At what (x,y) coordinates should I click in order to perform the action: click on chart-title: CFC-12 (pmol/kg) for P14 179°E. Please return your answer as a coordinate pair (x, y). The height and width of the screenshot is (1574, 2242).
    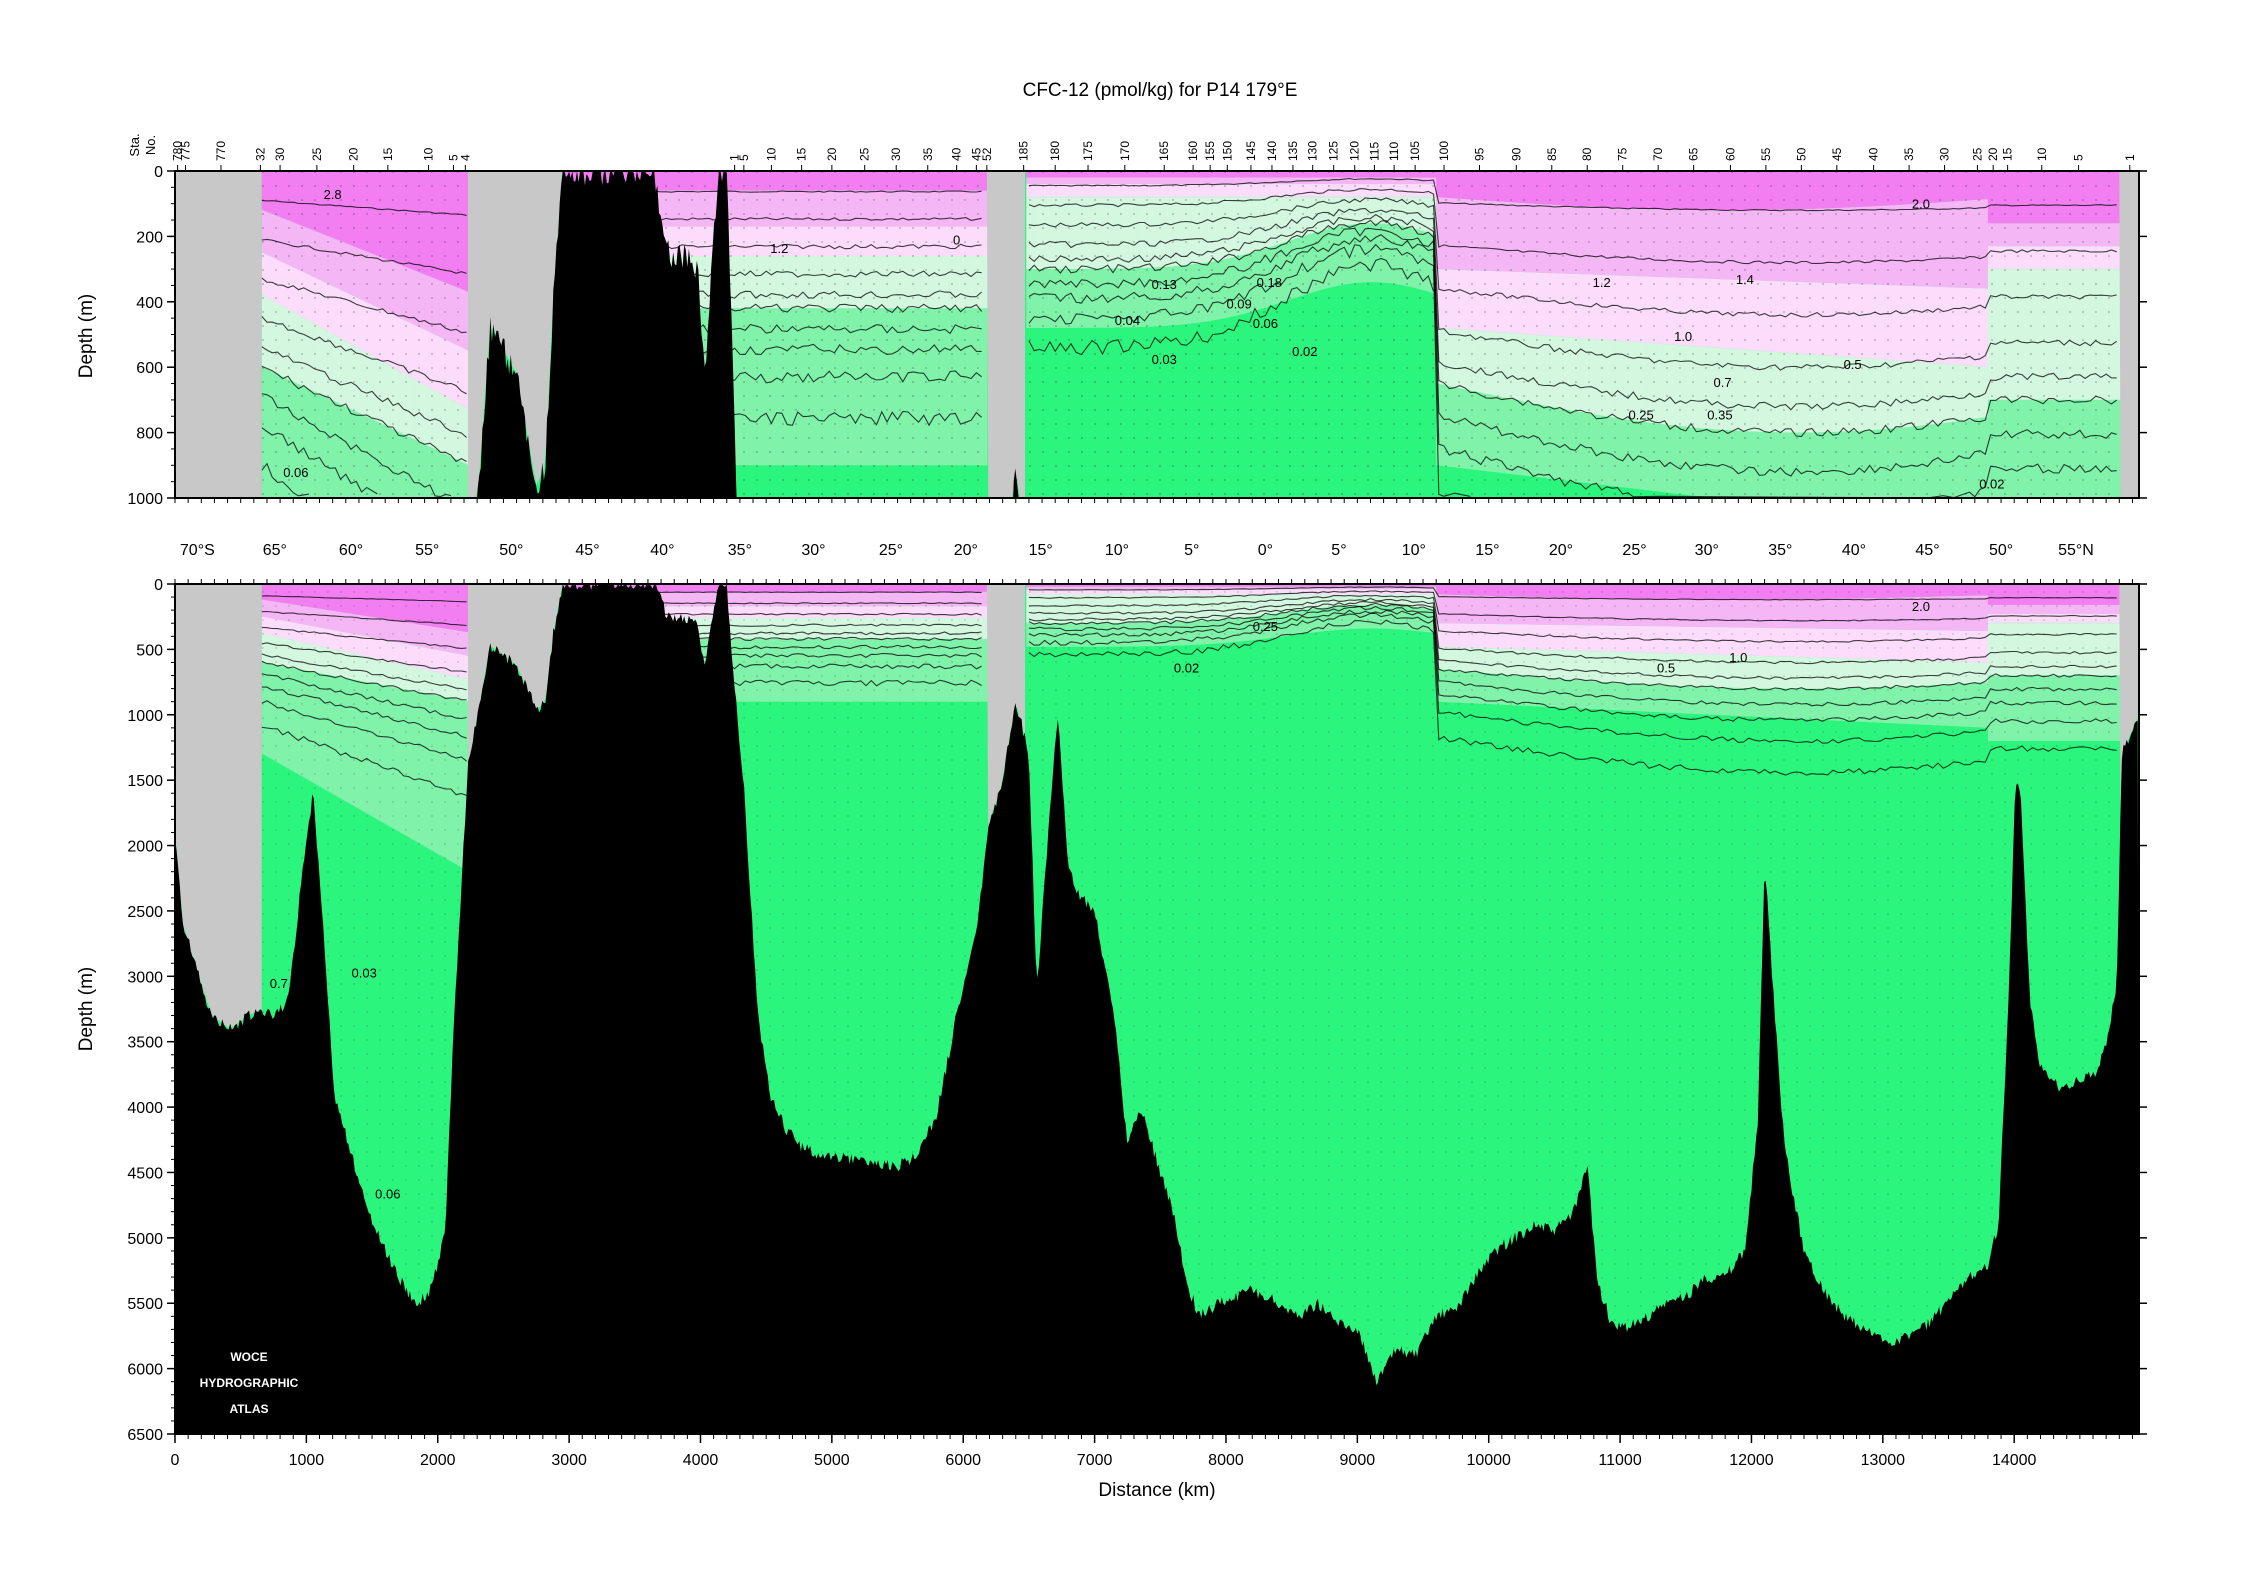
    Looking at the image, I should click on (1160, 90).